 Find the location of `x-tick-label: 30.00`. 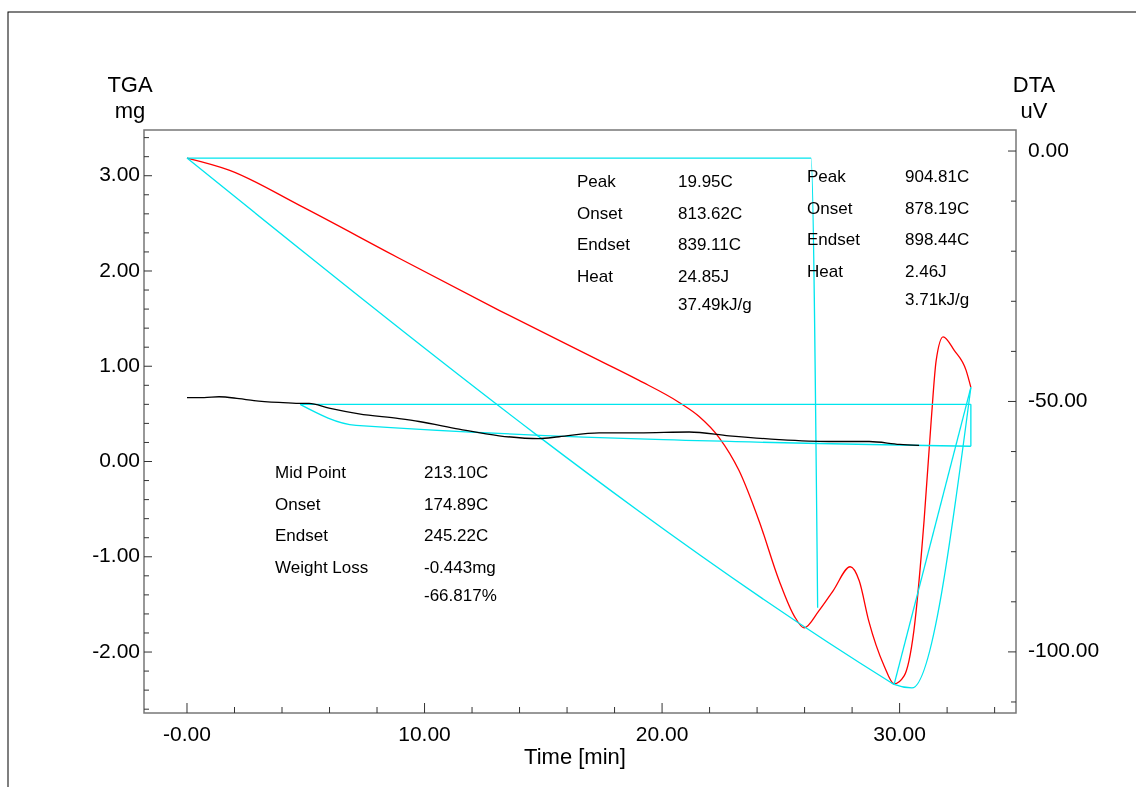

x-tick-label: 30.00 is located at coordinates (899, 733).